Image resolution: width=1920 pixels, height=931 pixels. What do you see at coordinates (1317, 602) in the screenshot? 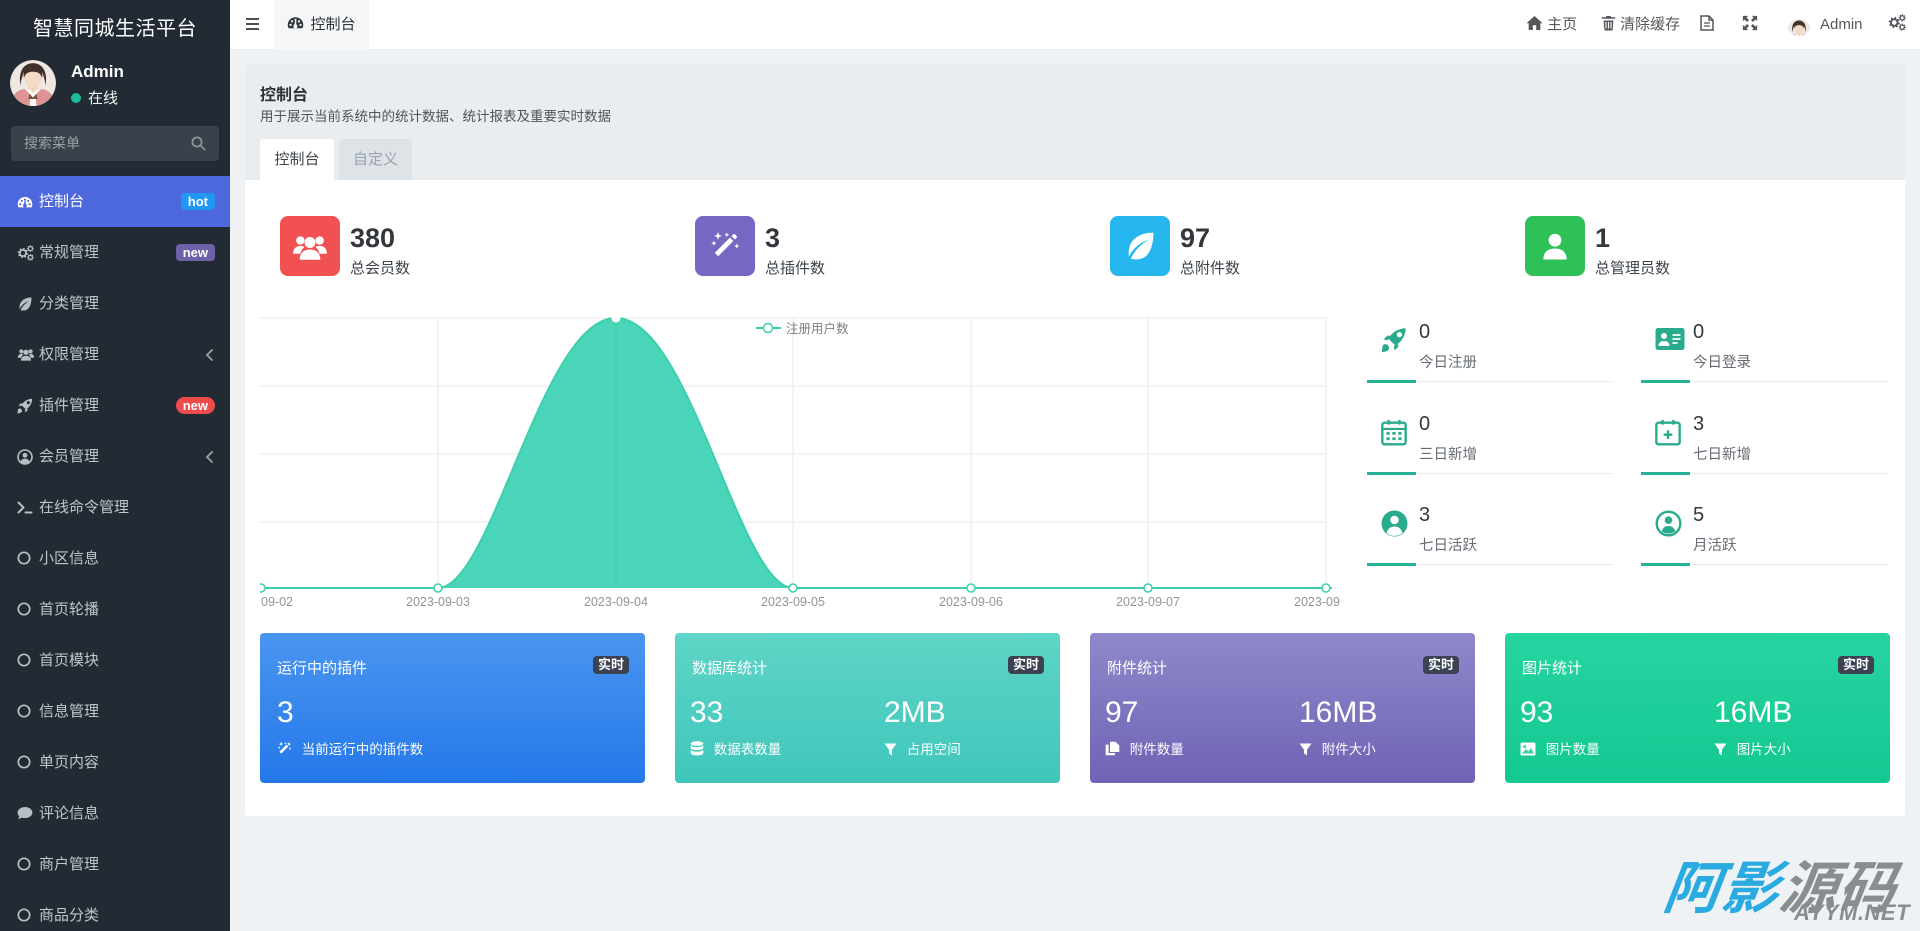
I see `svg-text: 2023-09-08` at bounding box center [1317, 602].